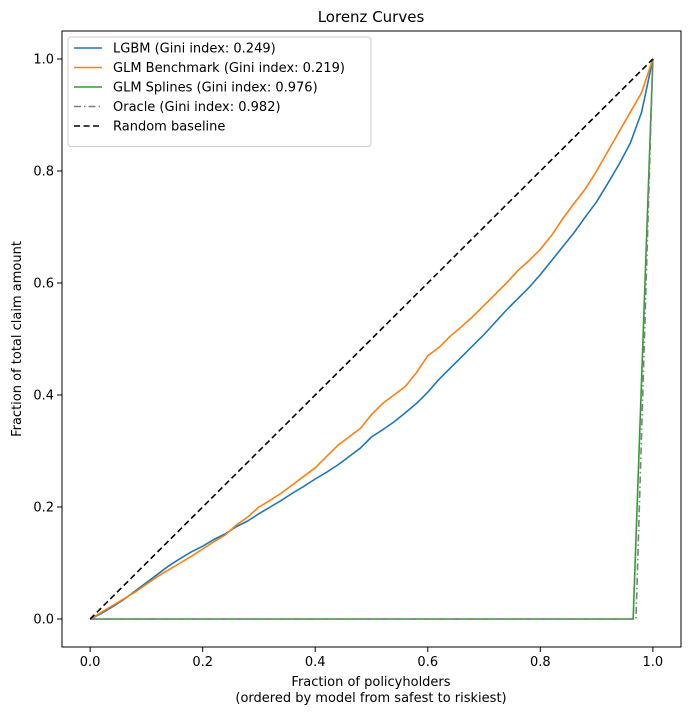 This screenshot has width=691, height=715. Describe the element at coordinates (653, 662) in the screenshot. I see `x-tick-label: 1.0` at that location.